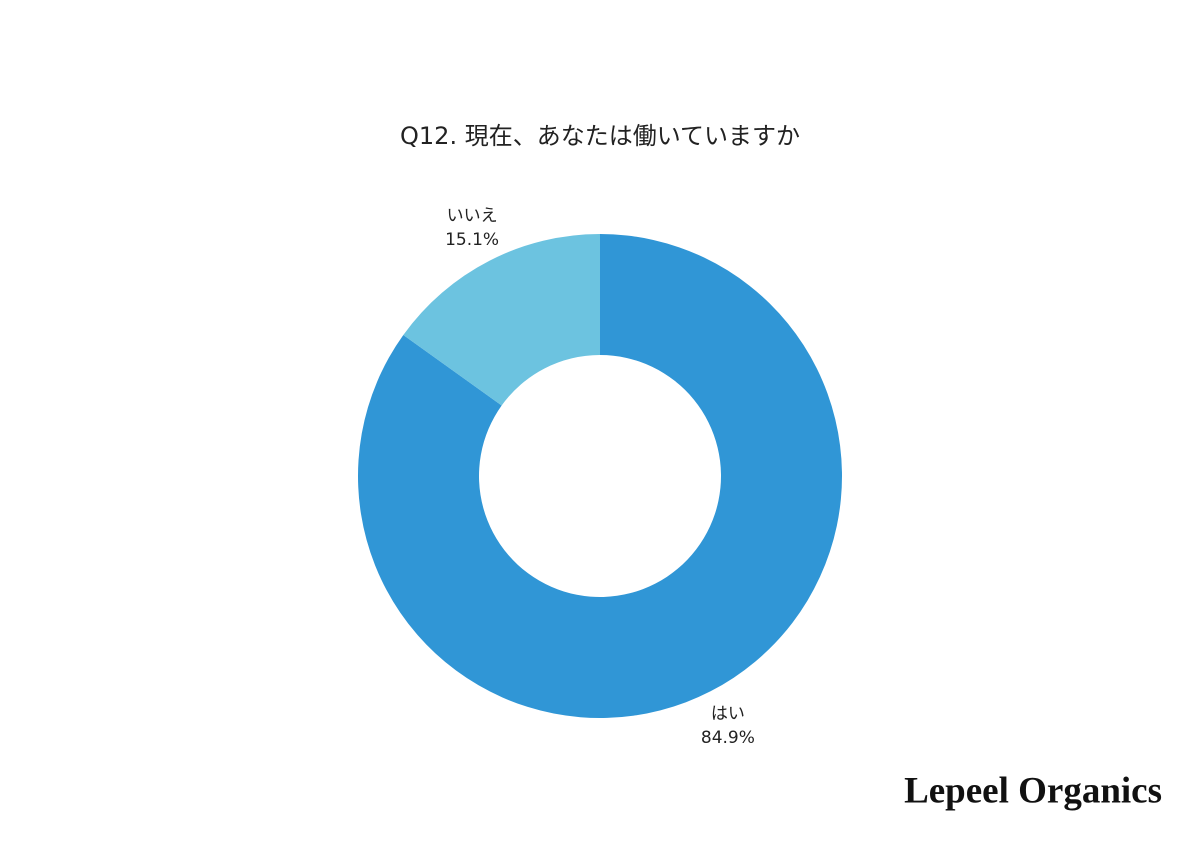 Image resolution: width=1200 pixels, height=848 pixels. What do you see at coordinates (728, 738) in the screenshot?
I see `segment-value-label: 84.9%` at bounding box center [728, 738].